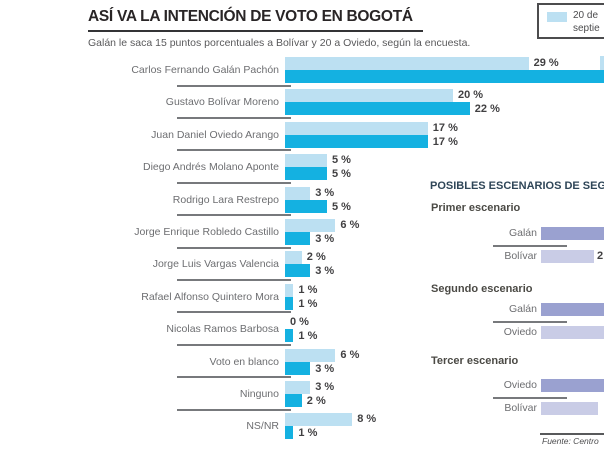 This screenshot has height=453, width=604. Describe the element at coordinates (586, 15) in the screenshot. I see `legend-label-line1: 20 de` at that location.